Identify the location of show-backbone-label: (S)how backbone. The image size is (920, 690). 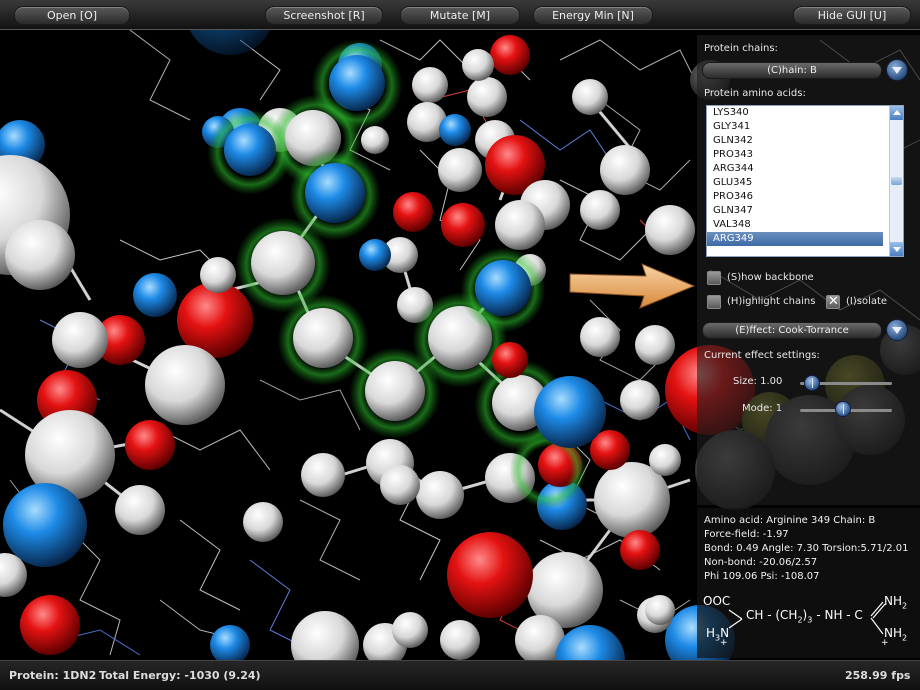
(770, 277).